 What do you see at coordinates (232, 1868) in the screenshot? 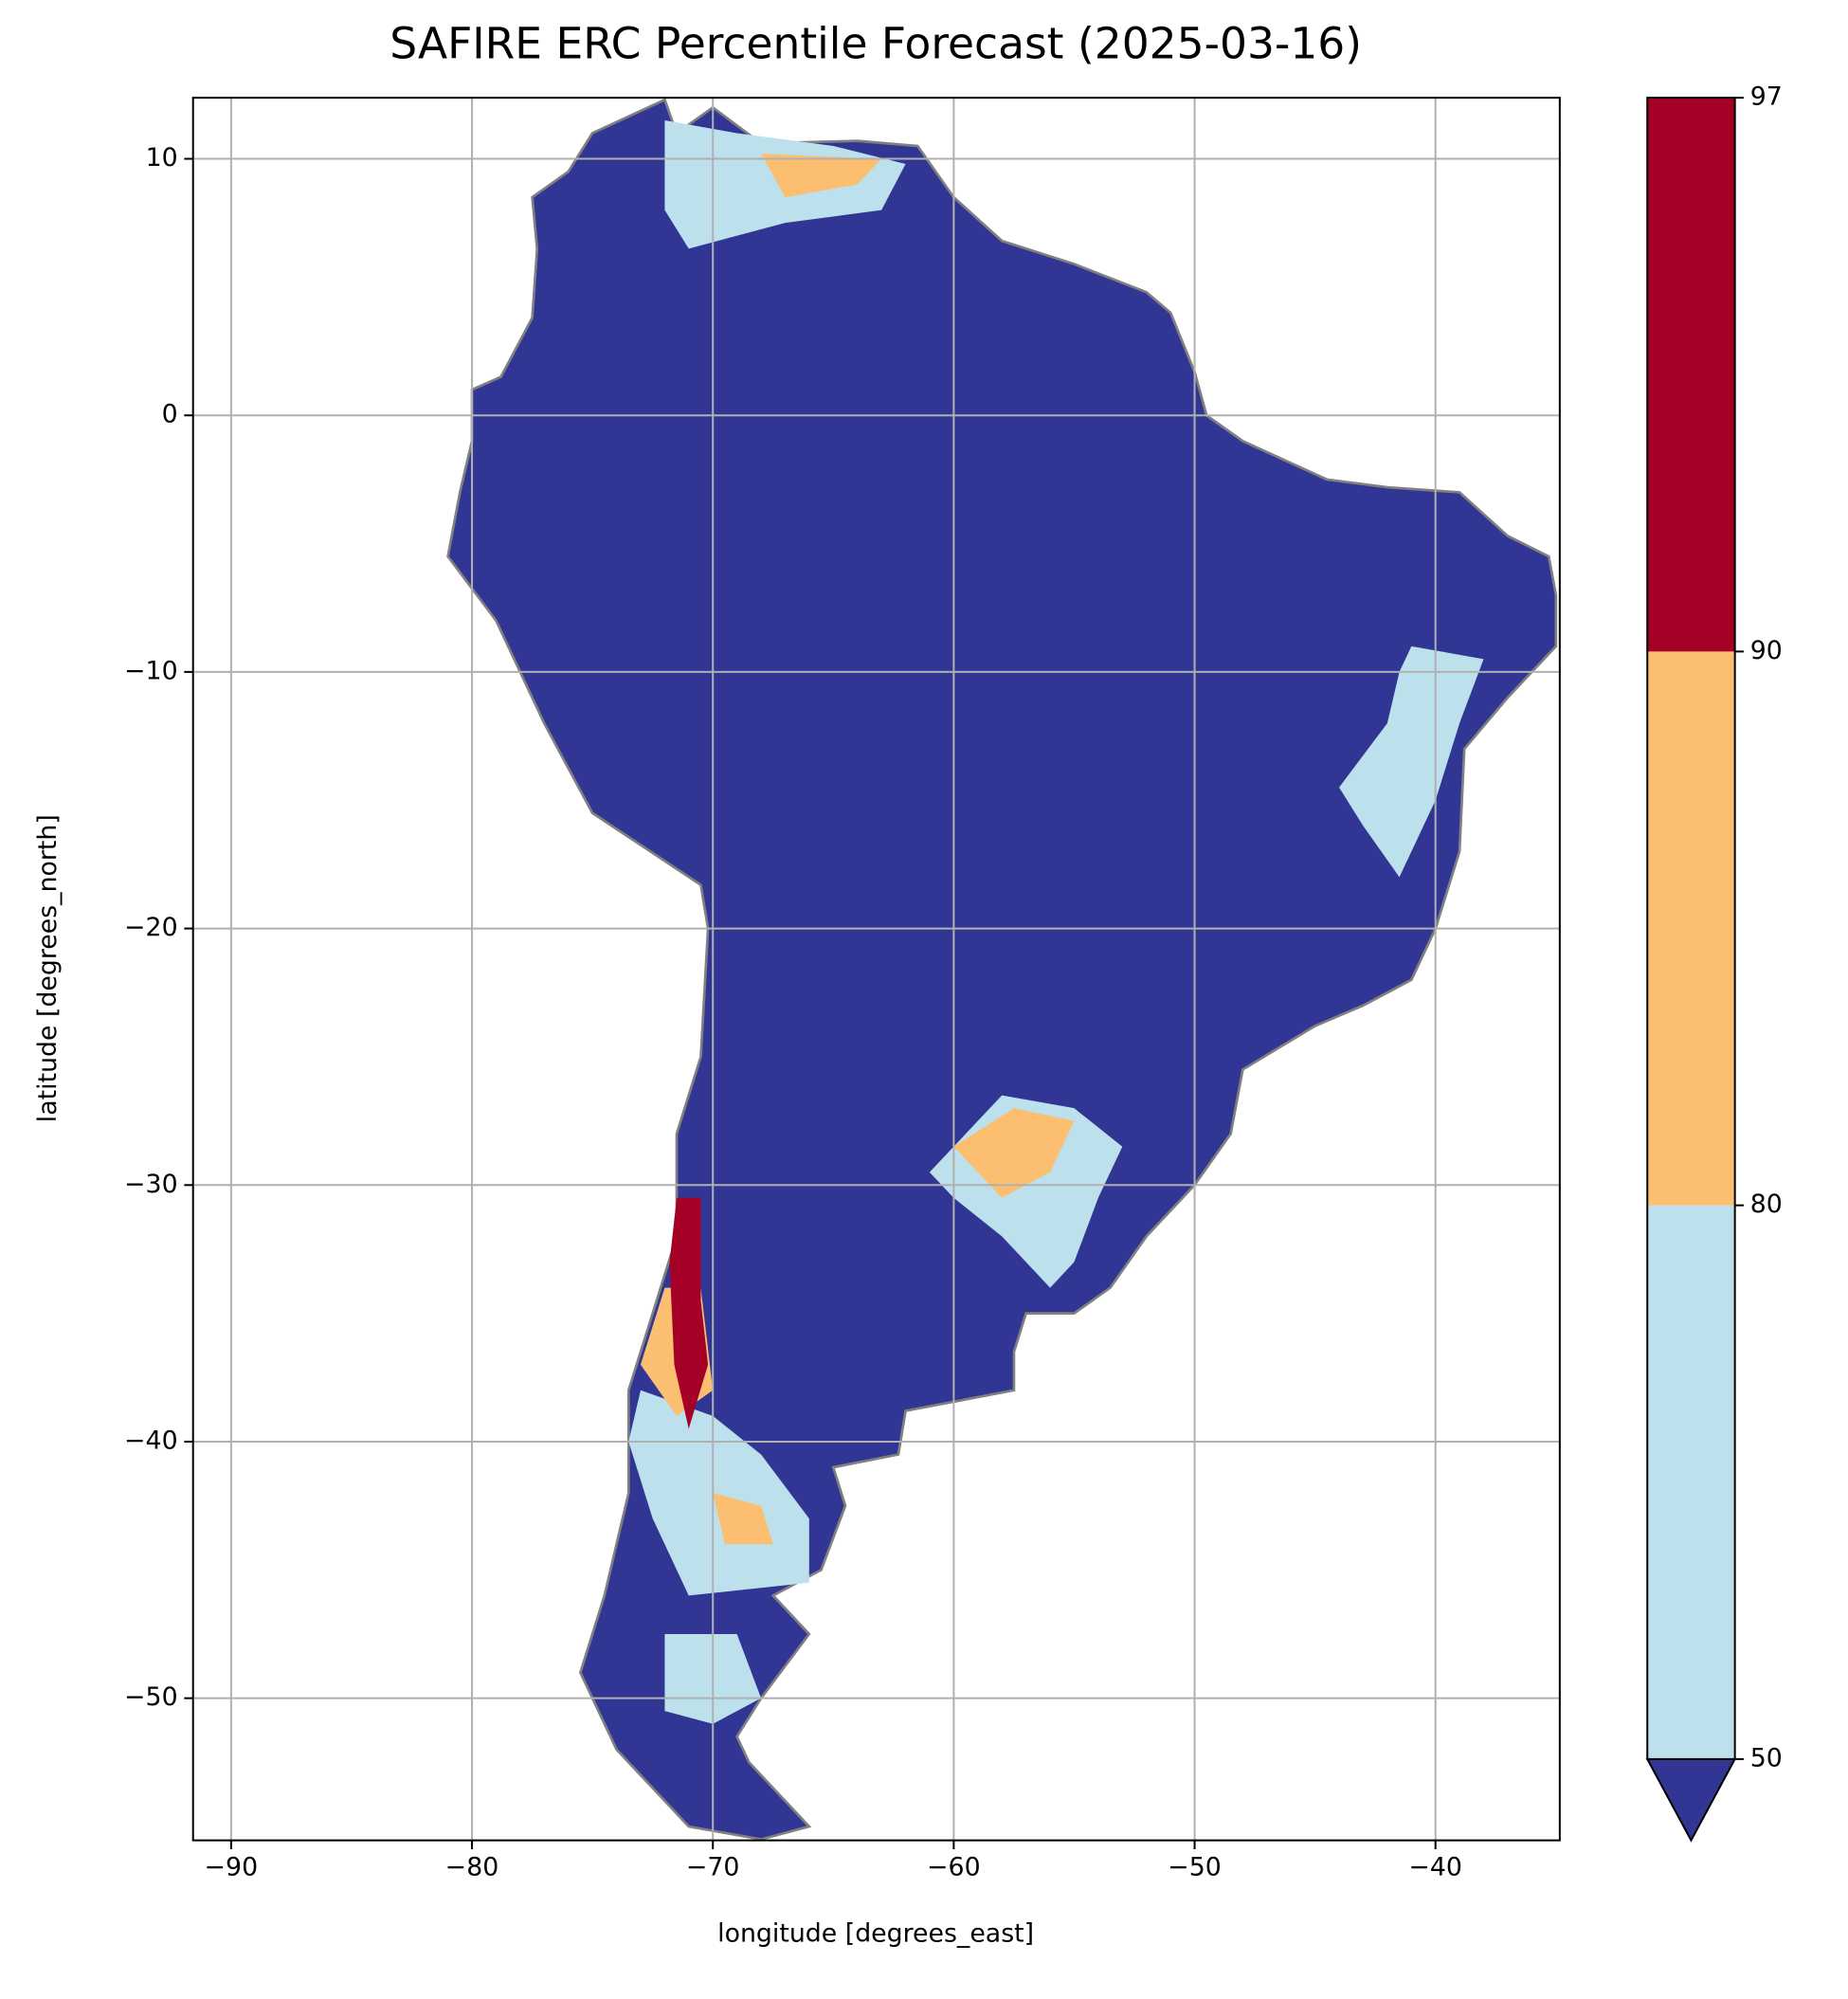
I see `x-tick-label: −90` at bounding box center [232, 1868].